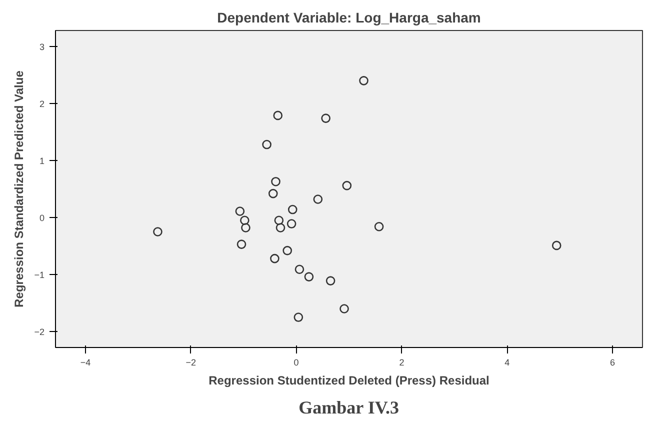 The image size is (650, 422). What do you see at coordinates (42, 218) in the screenshot?
I see `y-tick-label: 0` at bounding box center [42, 218].